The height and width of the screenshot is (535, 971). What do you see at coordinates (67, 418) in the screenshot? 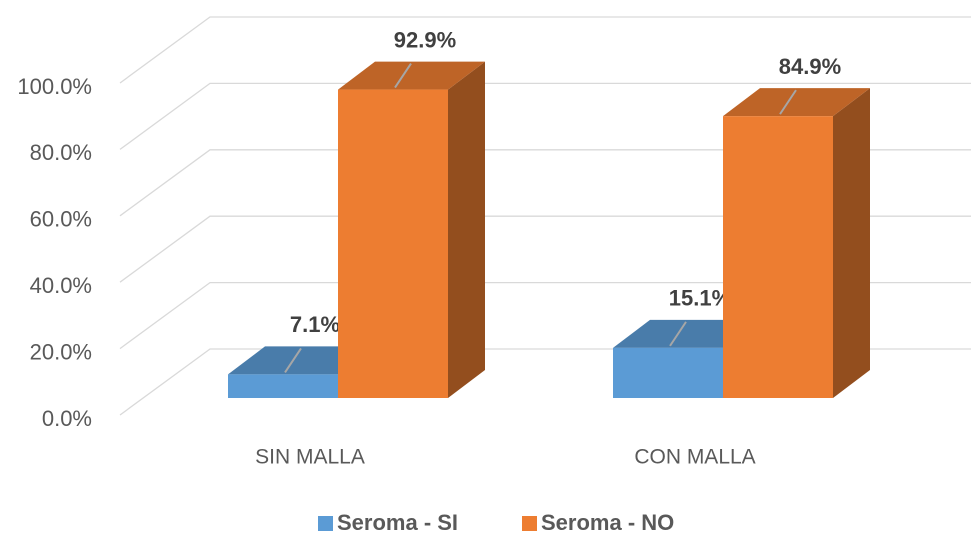
I see `y-tick-label: 0.0%` at bounding box center [67, 418].